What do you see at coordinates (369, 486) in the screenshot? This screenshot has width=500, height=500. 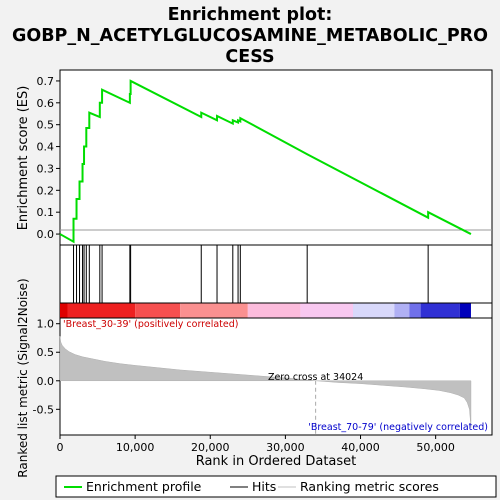 I see `legend-label-ranking: Ranking metric scores` at bounding box center [369, 486].